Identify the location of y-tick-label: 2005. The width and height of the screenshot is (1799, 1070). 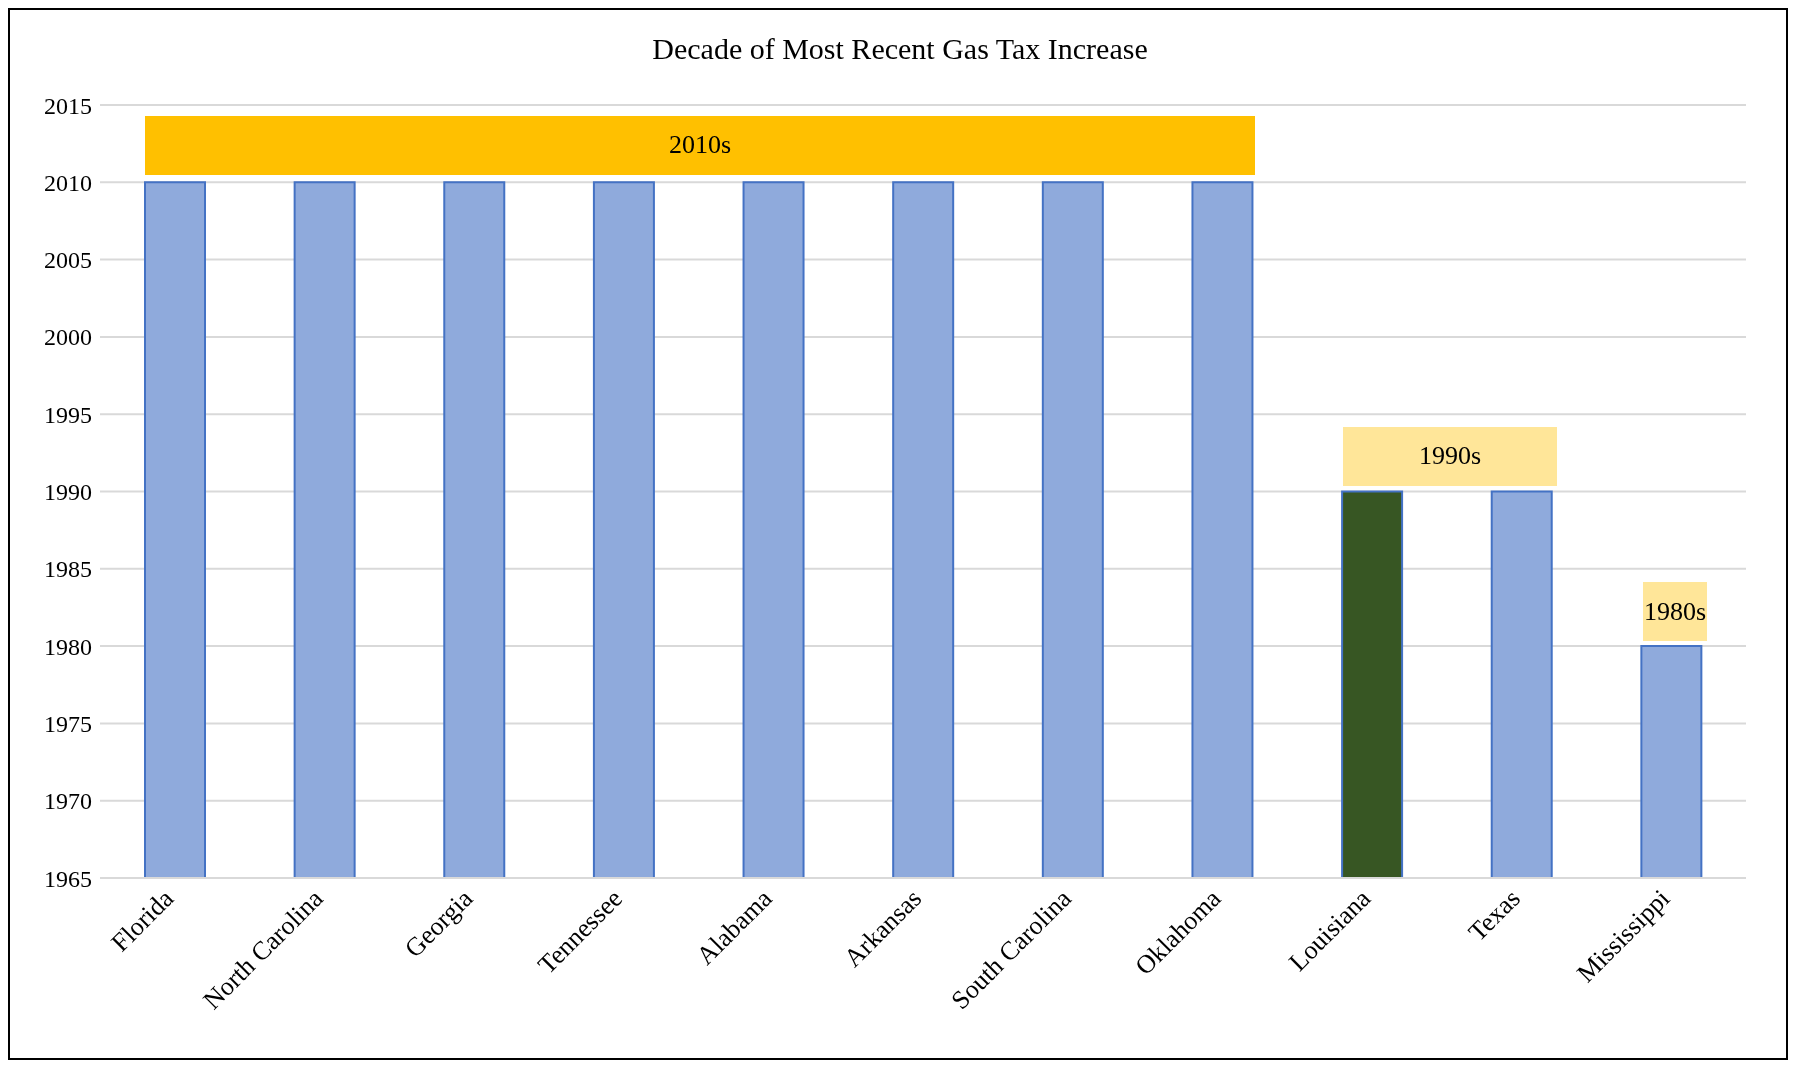
(68, 260).